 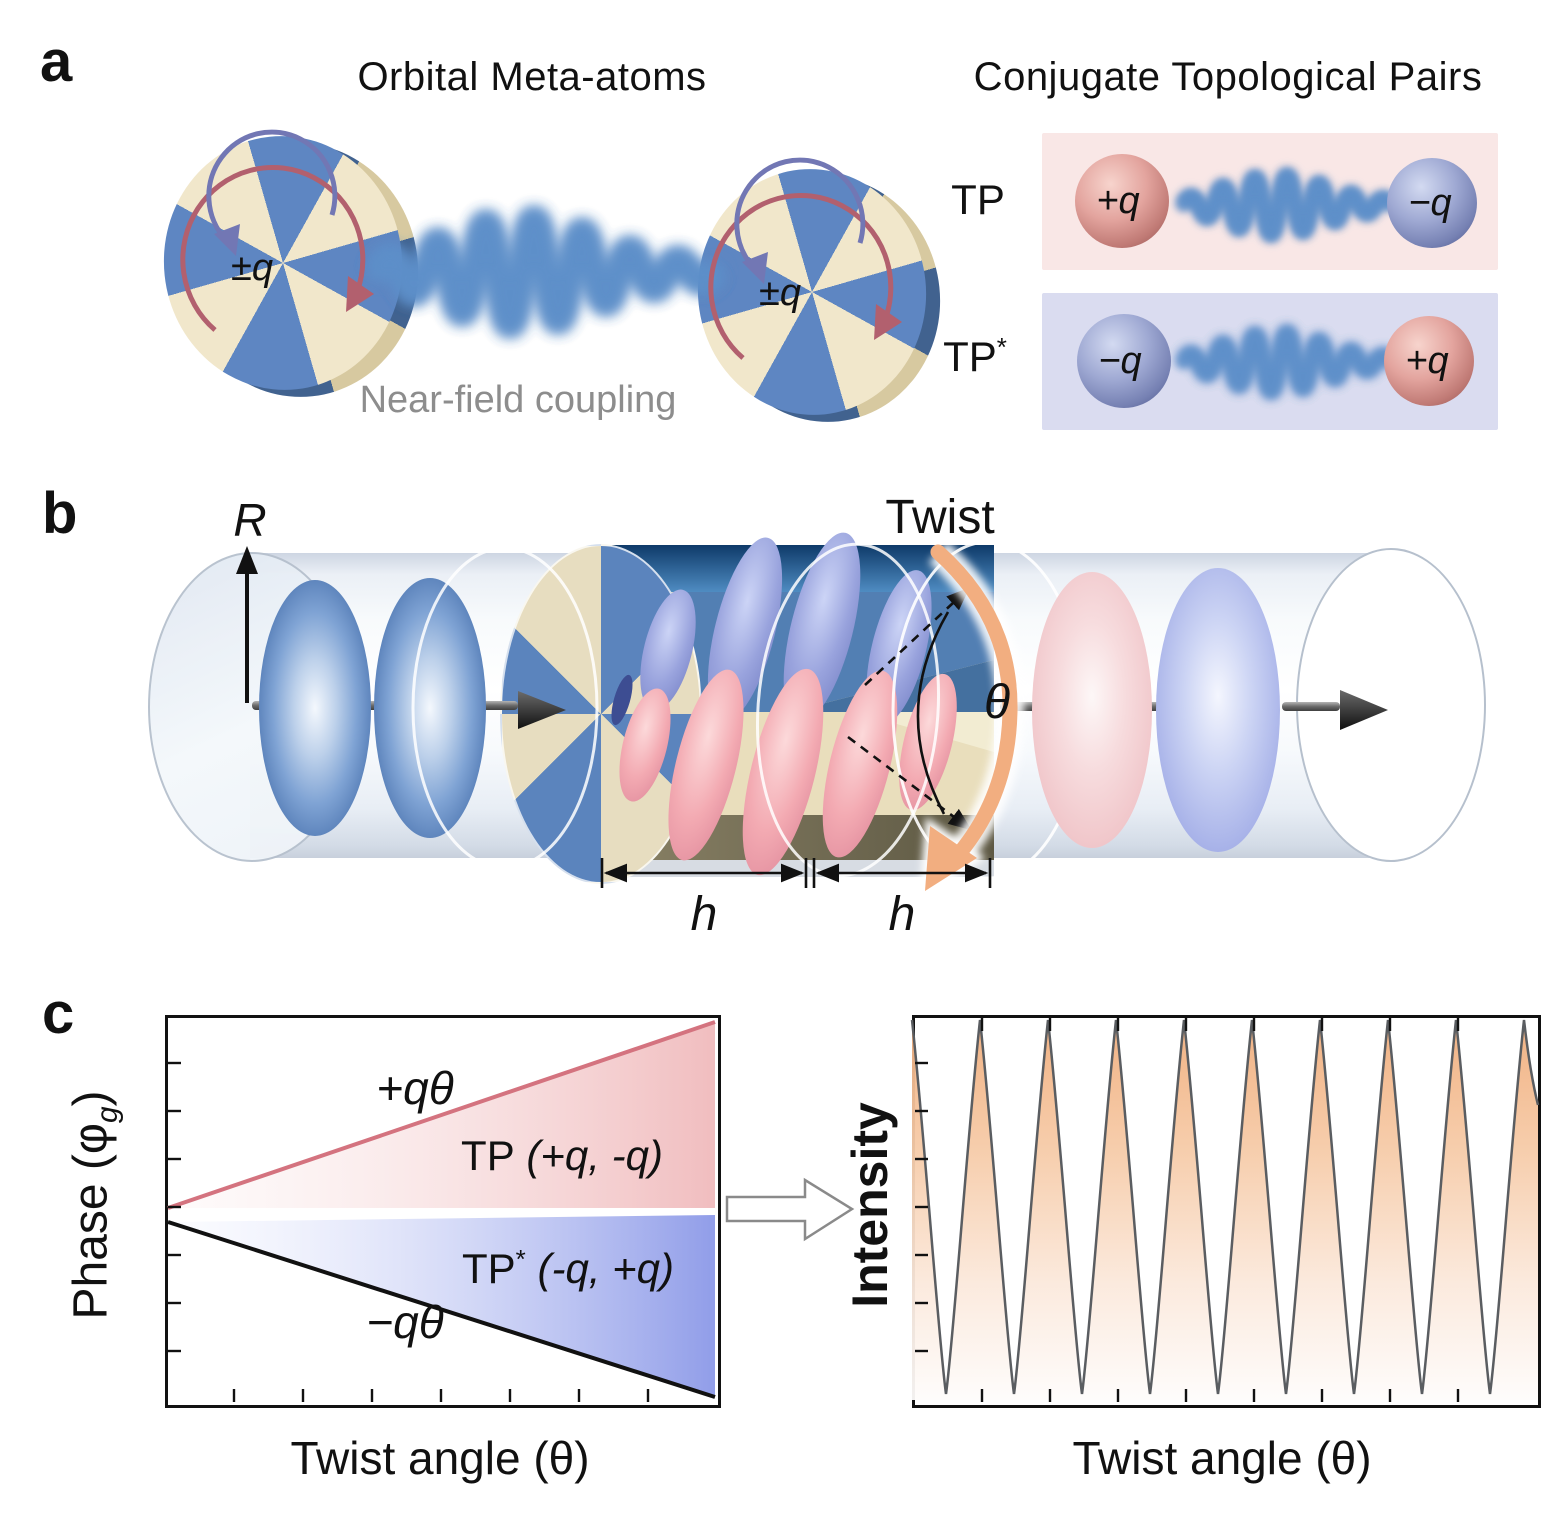 I want to click on radius-label: R, so click(x=250, y=520).